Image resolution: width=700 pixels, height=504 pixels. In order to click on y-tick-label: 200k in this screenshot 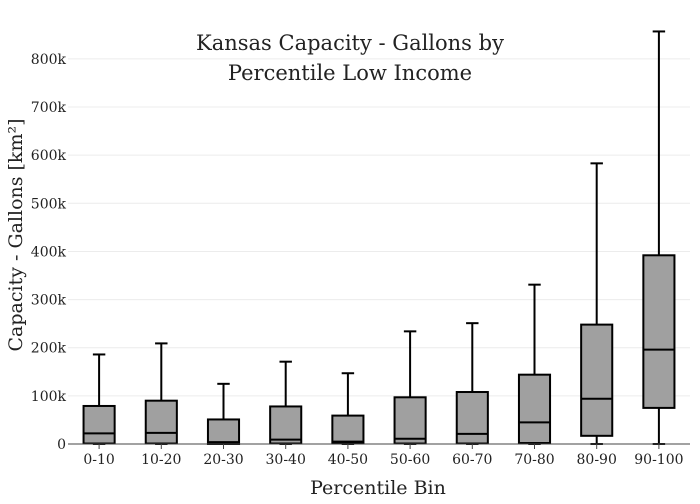, I will do `click(49, 349)`.